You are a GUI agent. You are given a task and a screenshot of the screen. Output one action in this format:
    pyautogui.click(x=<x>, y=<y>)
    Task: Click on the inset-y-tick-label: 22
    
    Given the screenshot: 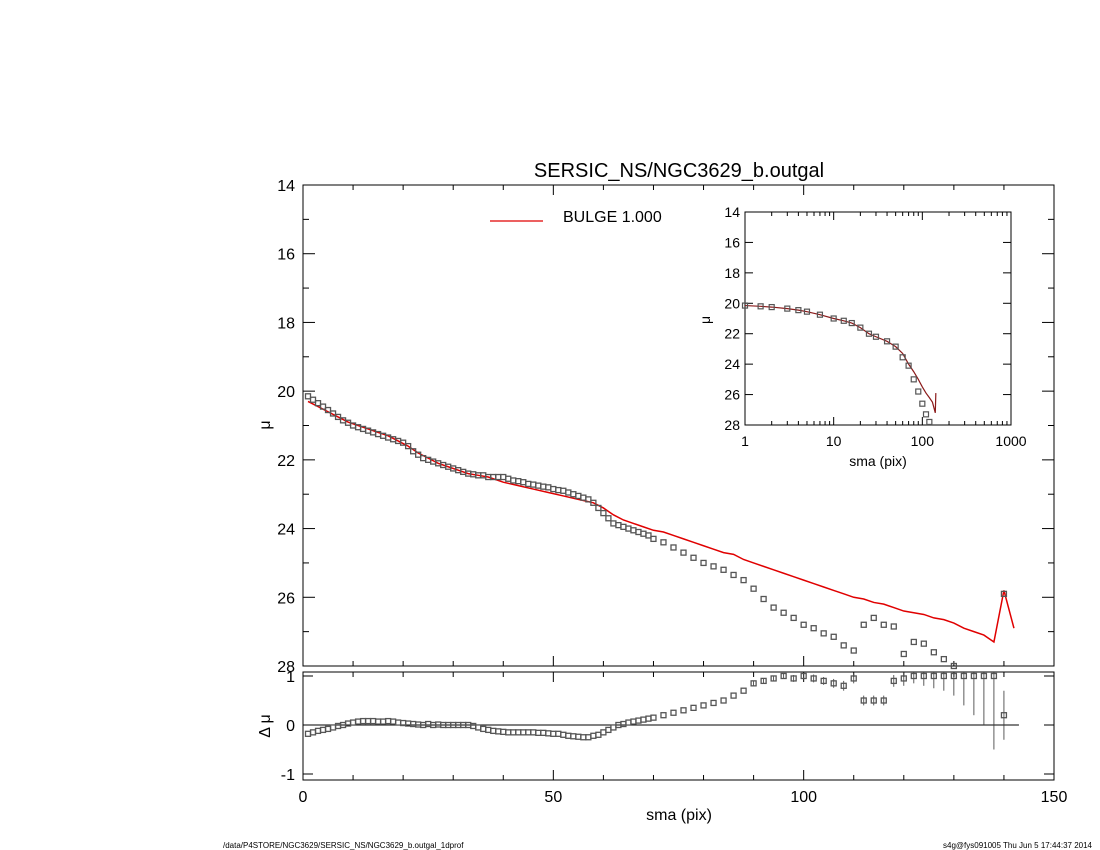 What is the action you would take?
    pyautogui.click(x=732, y=334)
    